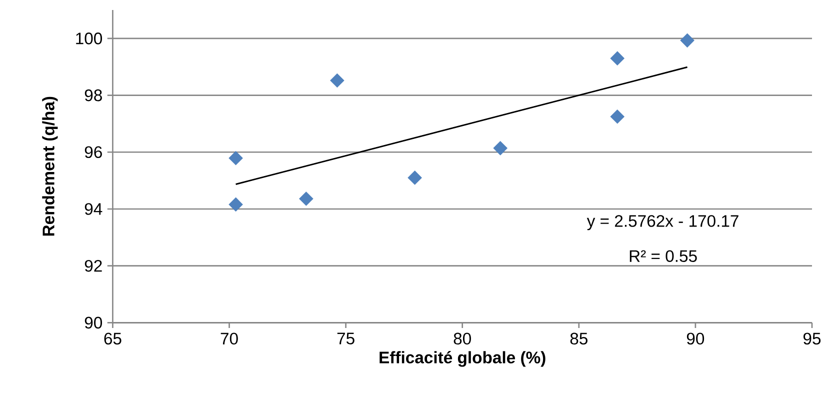  I want to click on y-tick-label: 100, so click(89, 38).